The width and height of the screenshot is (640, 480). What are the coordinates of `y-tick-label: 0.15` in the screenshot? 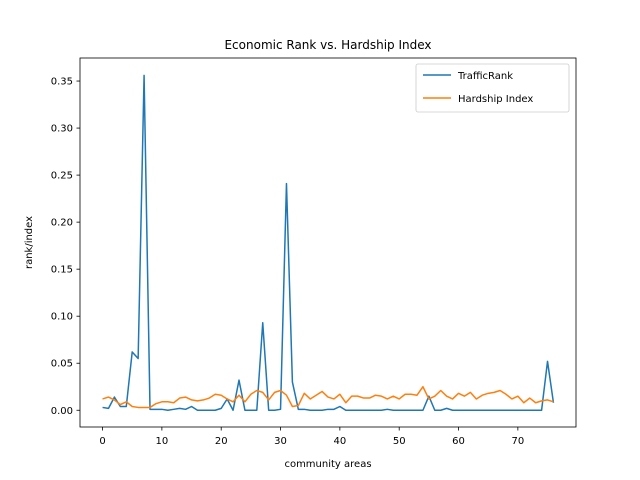 It's located at (62, 270).